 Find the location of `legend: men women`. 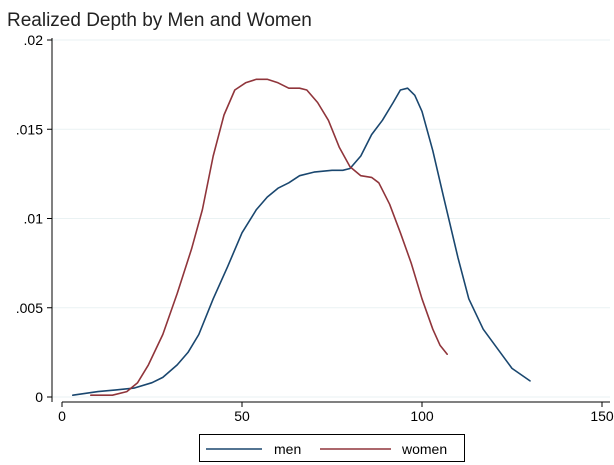

legend: men women is located at coordinates (332, 448).